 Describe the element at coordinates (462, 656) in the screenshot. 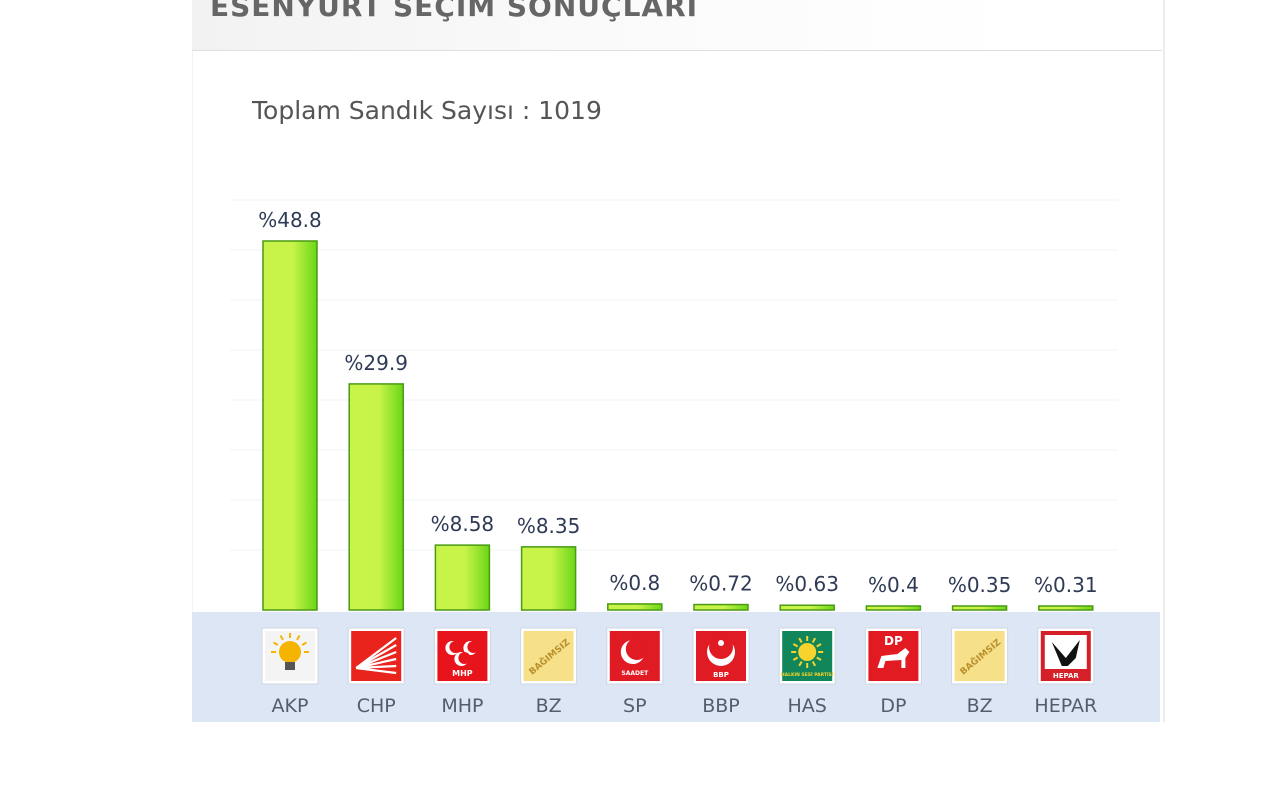

I see `mhp-three-crescents-icon: MHP` at that location.